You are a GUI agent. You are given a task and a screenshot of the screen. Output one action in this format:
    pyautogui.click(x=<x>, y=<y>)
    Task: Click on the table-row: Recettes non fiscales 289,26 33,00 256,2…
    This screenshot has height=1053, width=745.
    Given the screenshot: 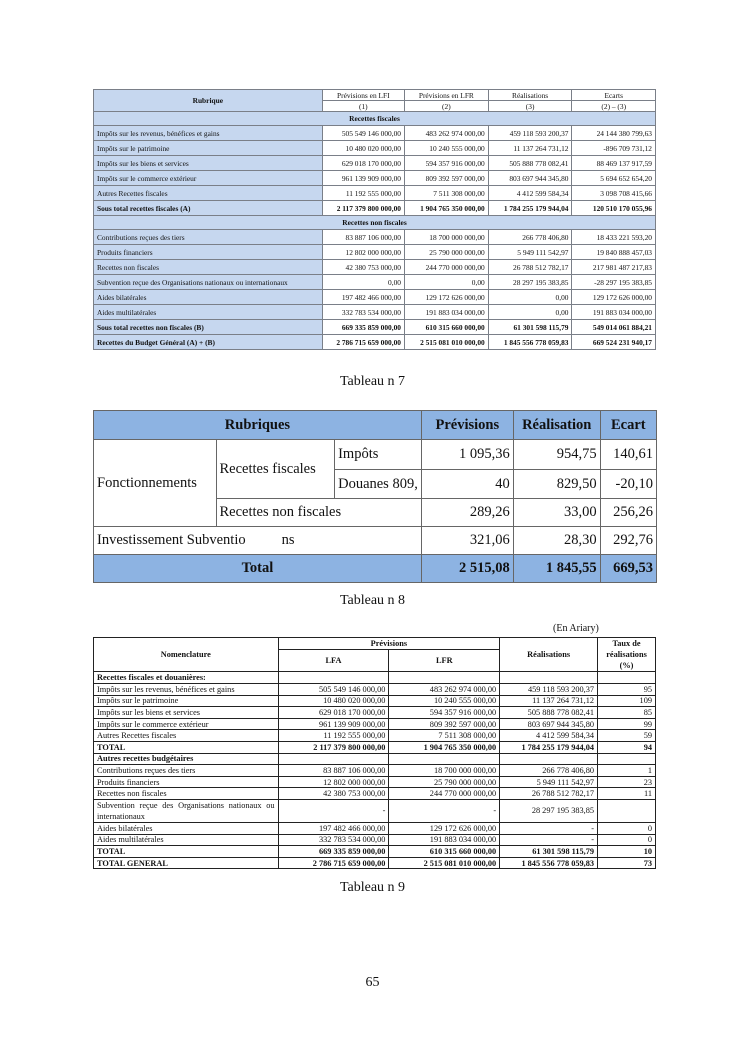 What is the action you would take?
    pyautogui.click(x=376, y=512)
    